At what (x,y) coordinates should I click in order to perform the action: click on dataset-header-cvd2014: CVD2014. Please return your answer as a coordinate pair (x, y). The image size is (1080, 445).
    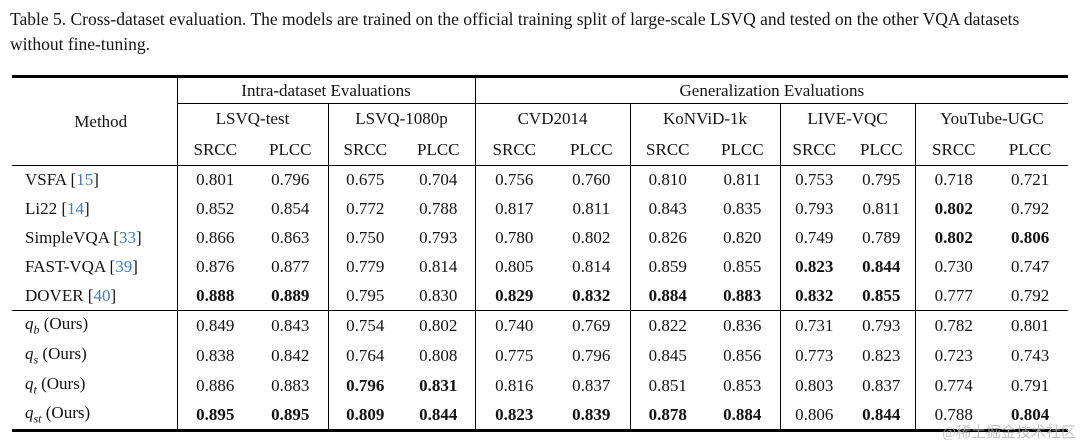
    Looking at the image, I should click on (552, 119).